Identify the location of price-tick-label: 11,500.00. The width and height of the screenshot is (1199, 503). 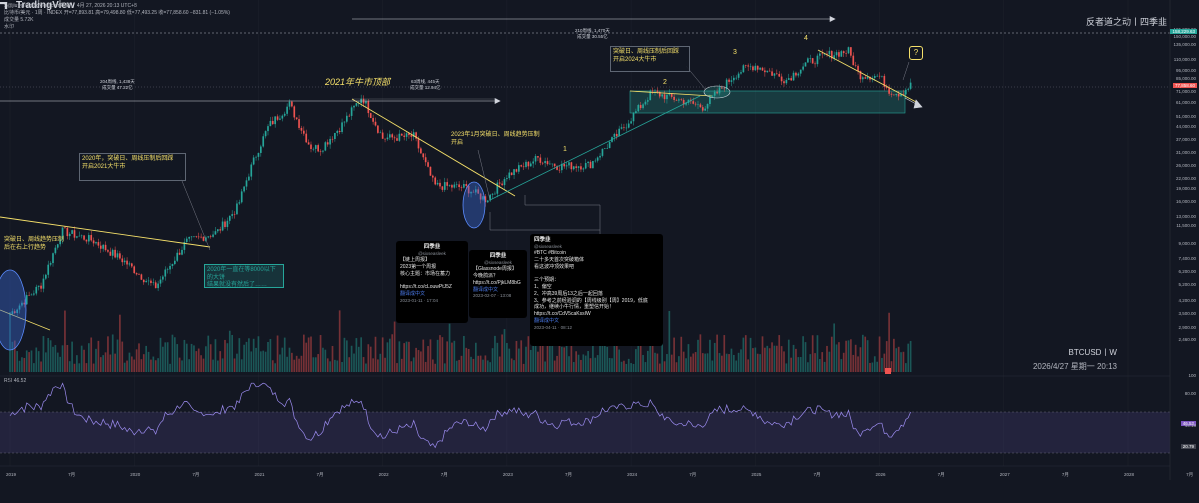
(1186, 226).